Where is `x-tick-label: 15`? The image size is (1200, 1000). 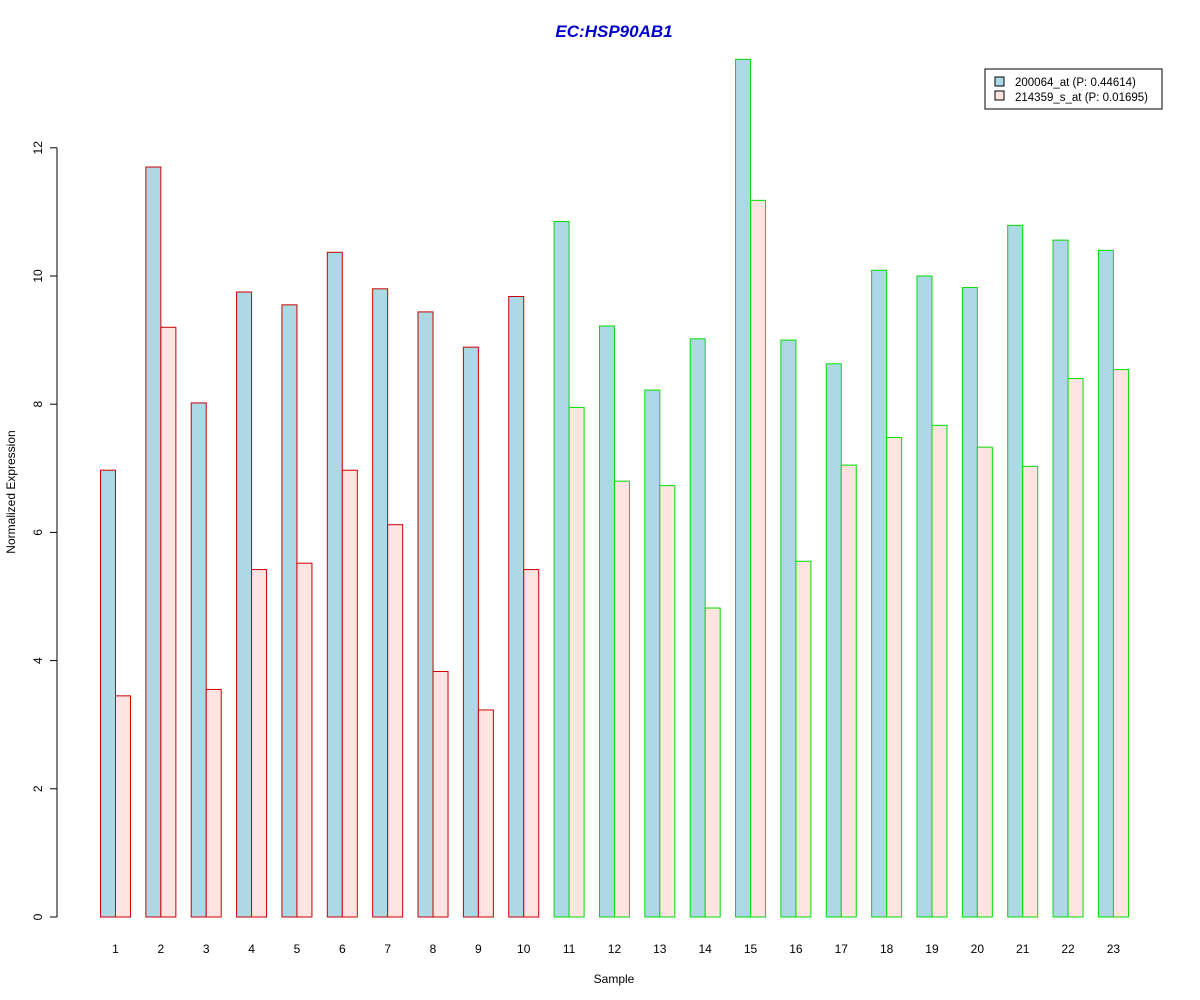 x-tick-label: 15 is located at coordinates (751, 949).